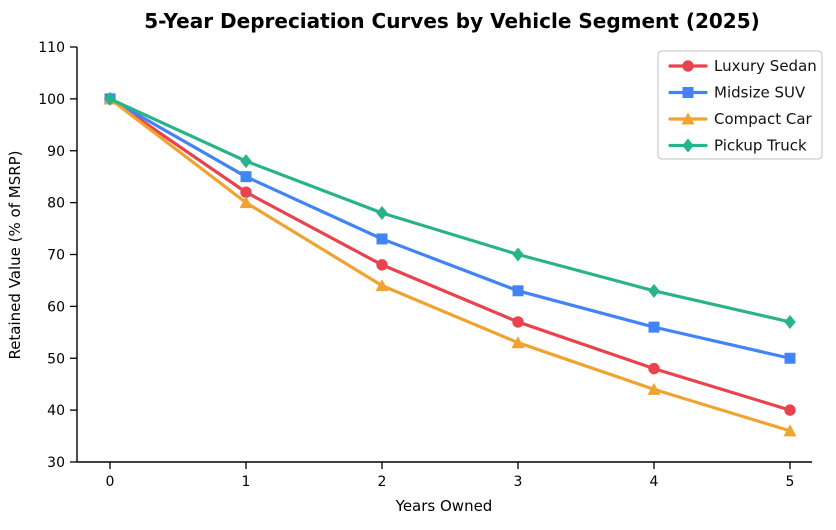 The image size is (836, 530). I want to click on legend-box, so click(740, 105).